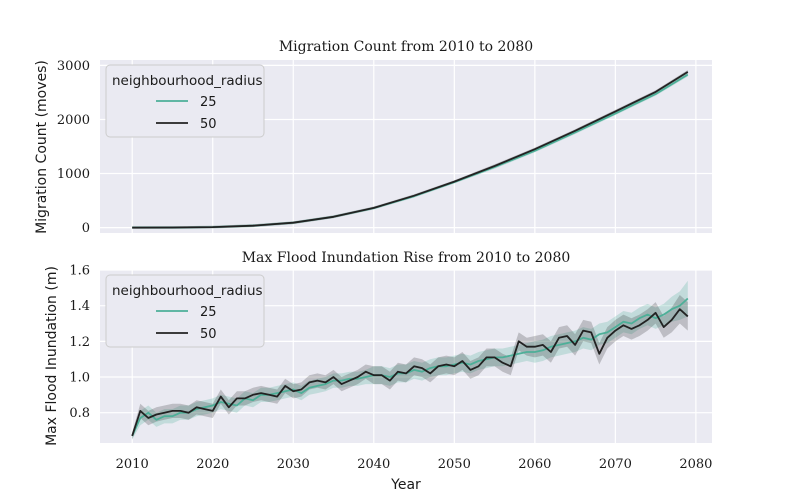 Image resolution: width=793 pixels, height=500 pixels. Describe the element at coordinates (79, 413) in the screenshot. I see `y-tick-label: 0.8` at that location.